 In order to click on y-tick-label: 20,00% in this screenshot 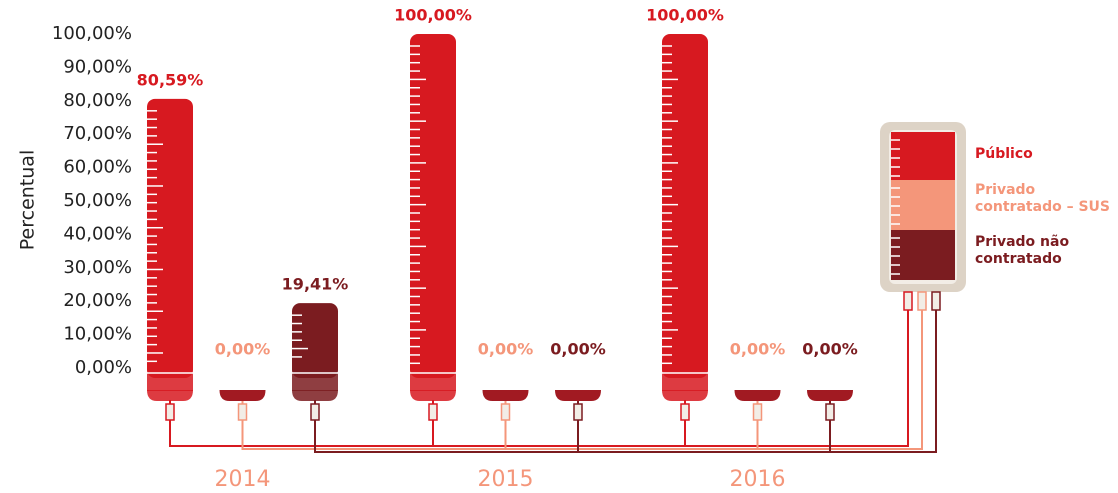, I will do `click(97, 300)`.